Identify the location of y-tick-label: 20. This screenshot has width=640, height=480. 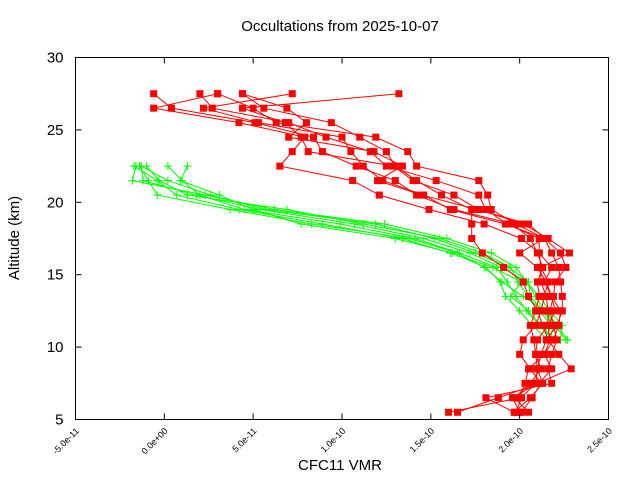
(55, 202).